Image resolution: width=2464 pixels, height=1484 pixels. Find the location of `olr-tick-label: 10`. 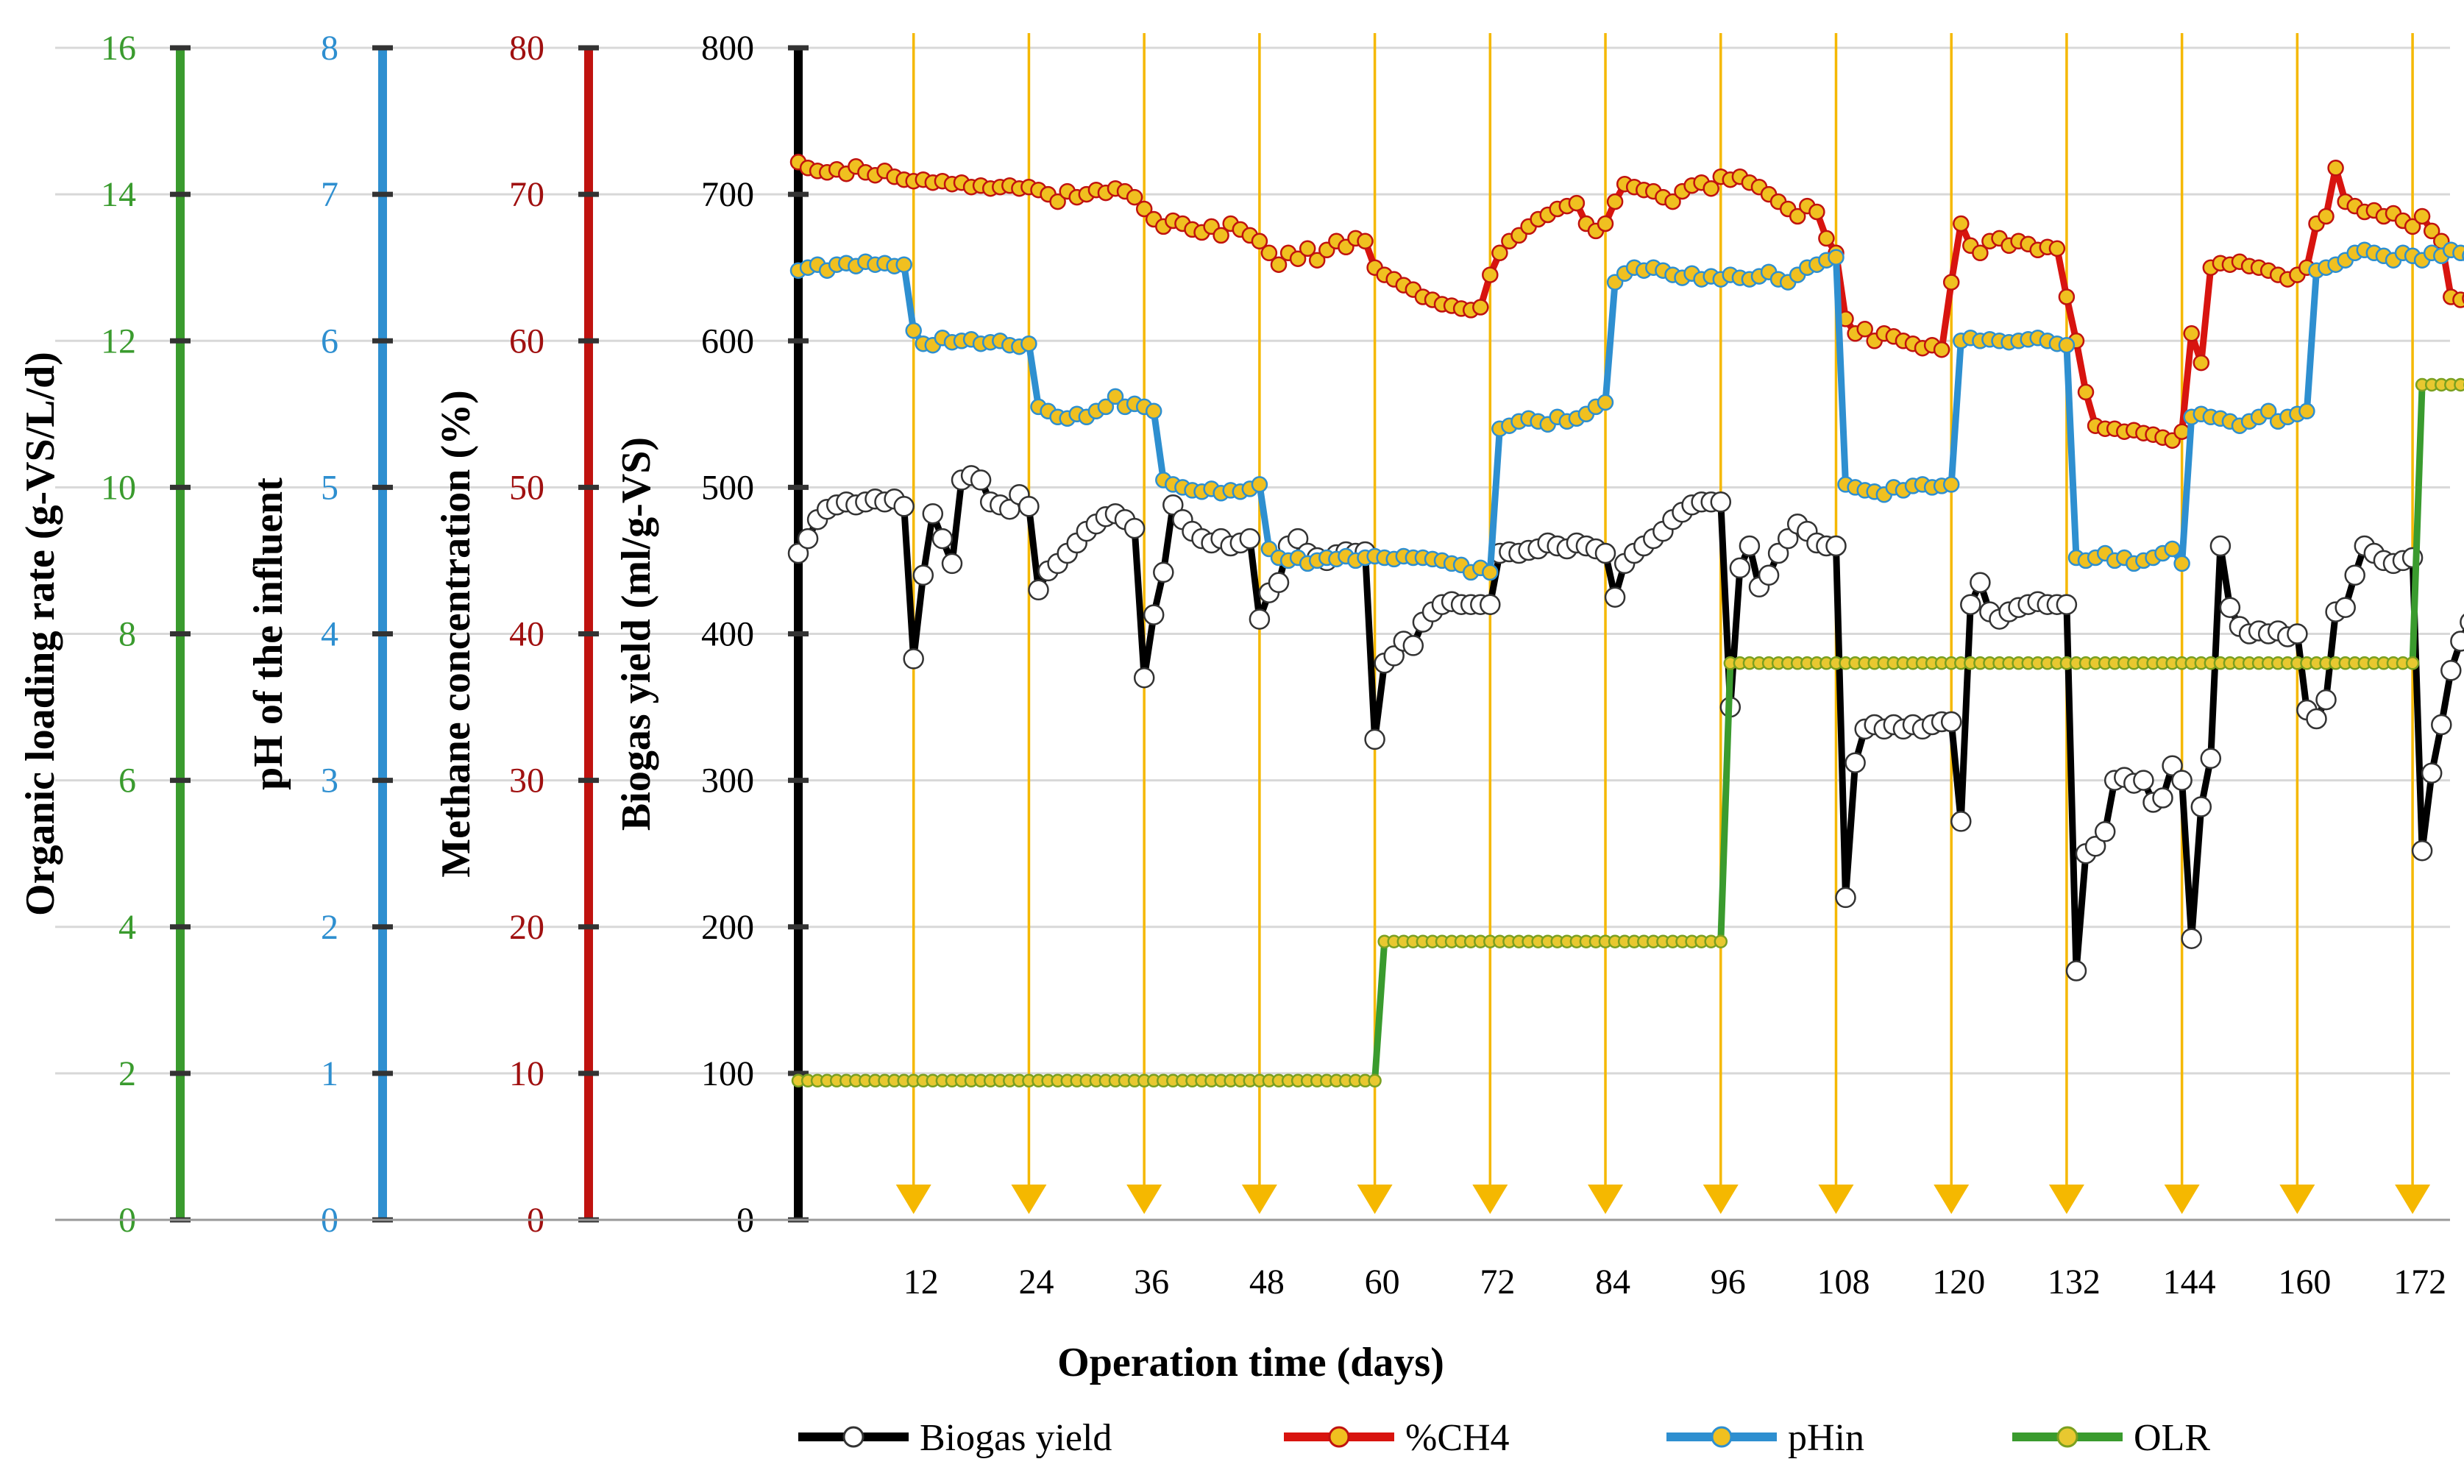

olr-tick-label: 10 is located at coordinates (118, 487).